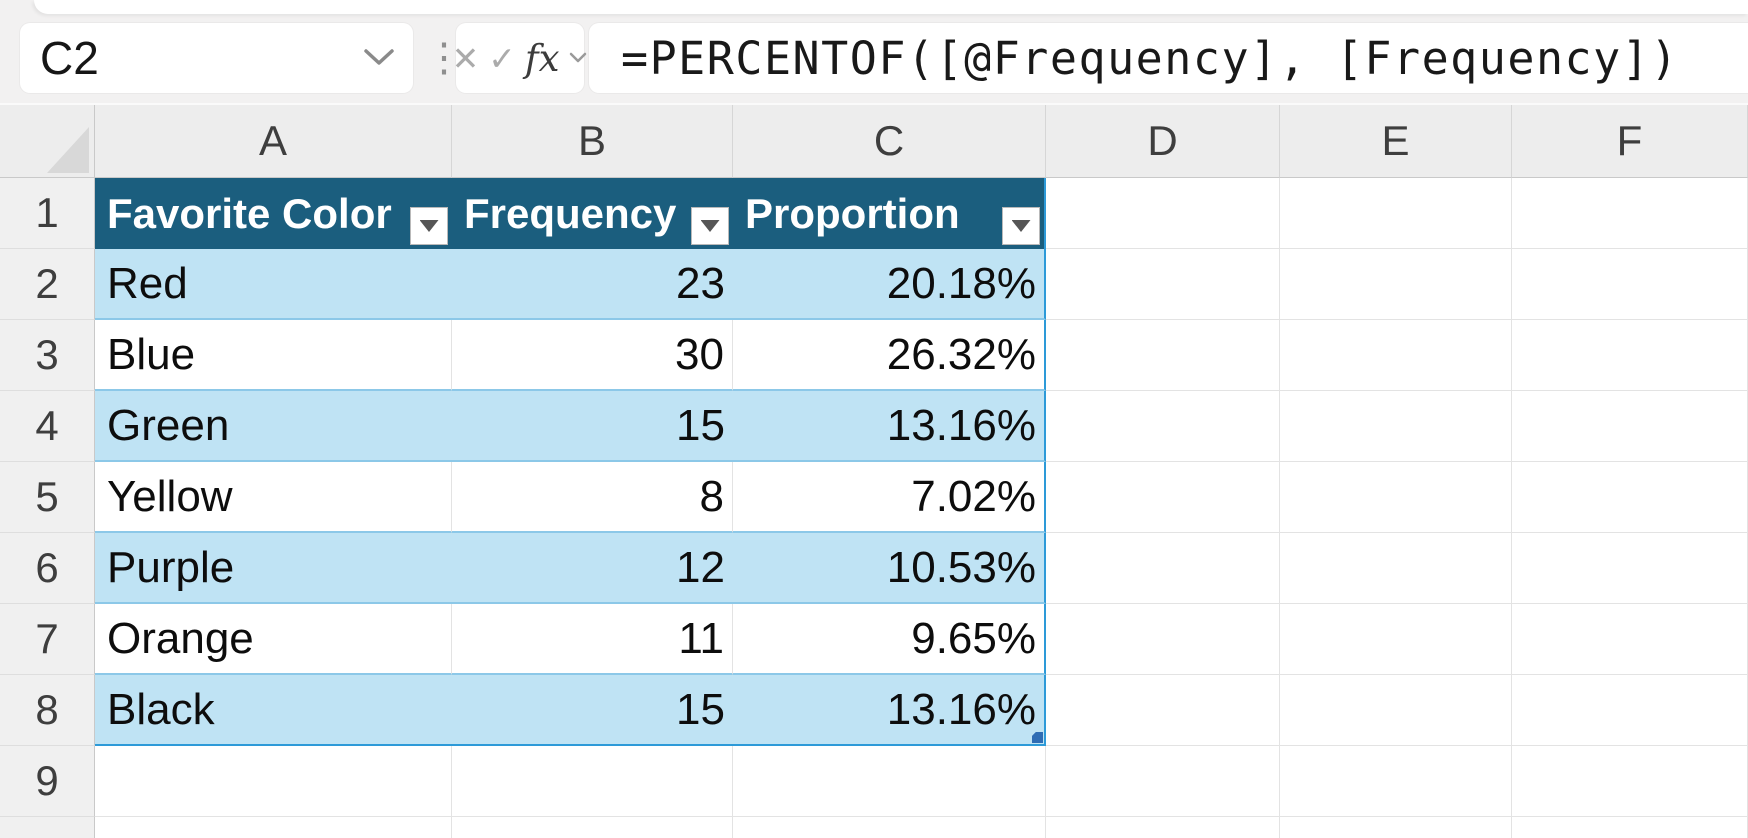 This screenshot has height=838, width=1748. Describe the element at coordinates (889, 355) in the screenshot. I see `cell-C3: 26.32%` at that location.